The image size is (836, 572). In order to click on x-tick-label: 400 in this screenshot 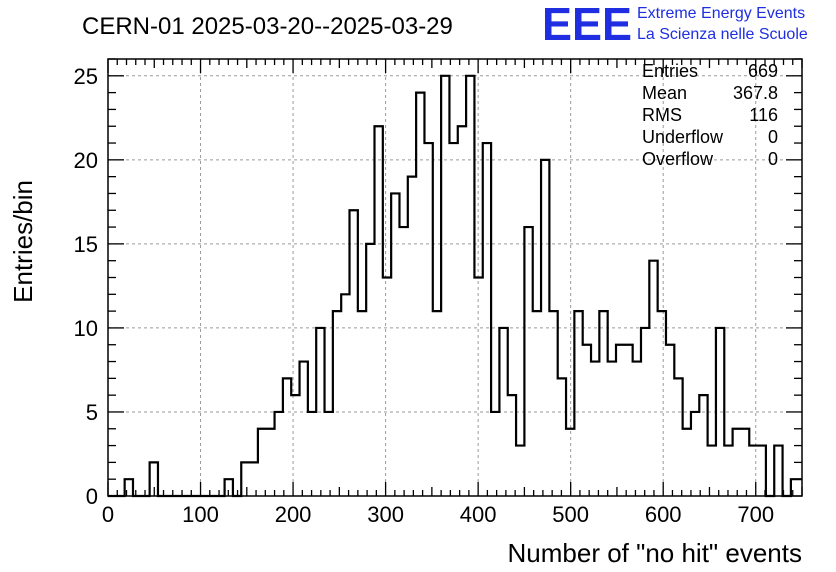, I will do `click(478, 514)`.